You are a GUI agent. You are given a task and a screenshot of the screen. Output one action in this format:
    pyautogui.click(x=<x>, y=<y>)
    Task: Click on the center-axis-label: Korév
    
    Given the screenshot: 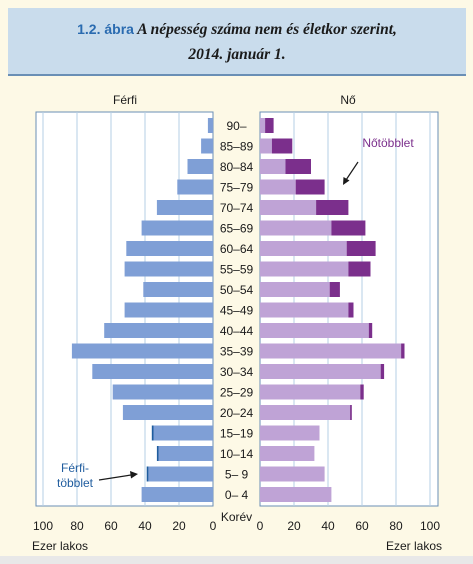 What is the action you would take?
    pyautogui.click(x=236, y=517)
    